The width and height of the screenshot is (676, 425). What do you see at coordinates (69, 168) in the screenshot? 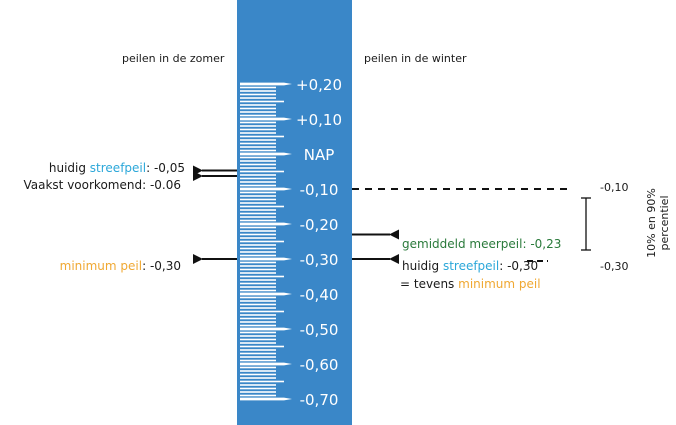
I see `summer-streefpeil-prefix: huidig` at bounding box center [69, 168].